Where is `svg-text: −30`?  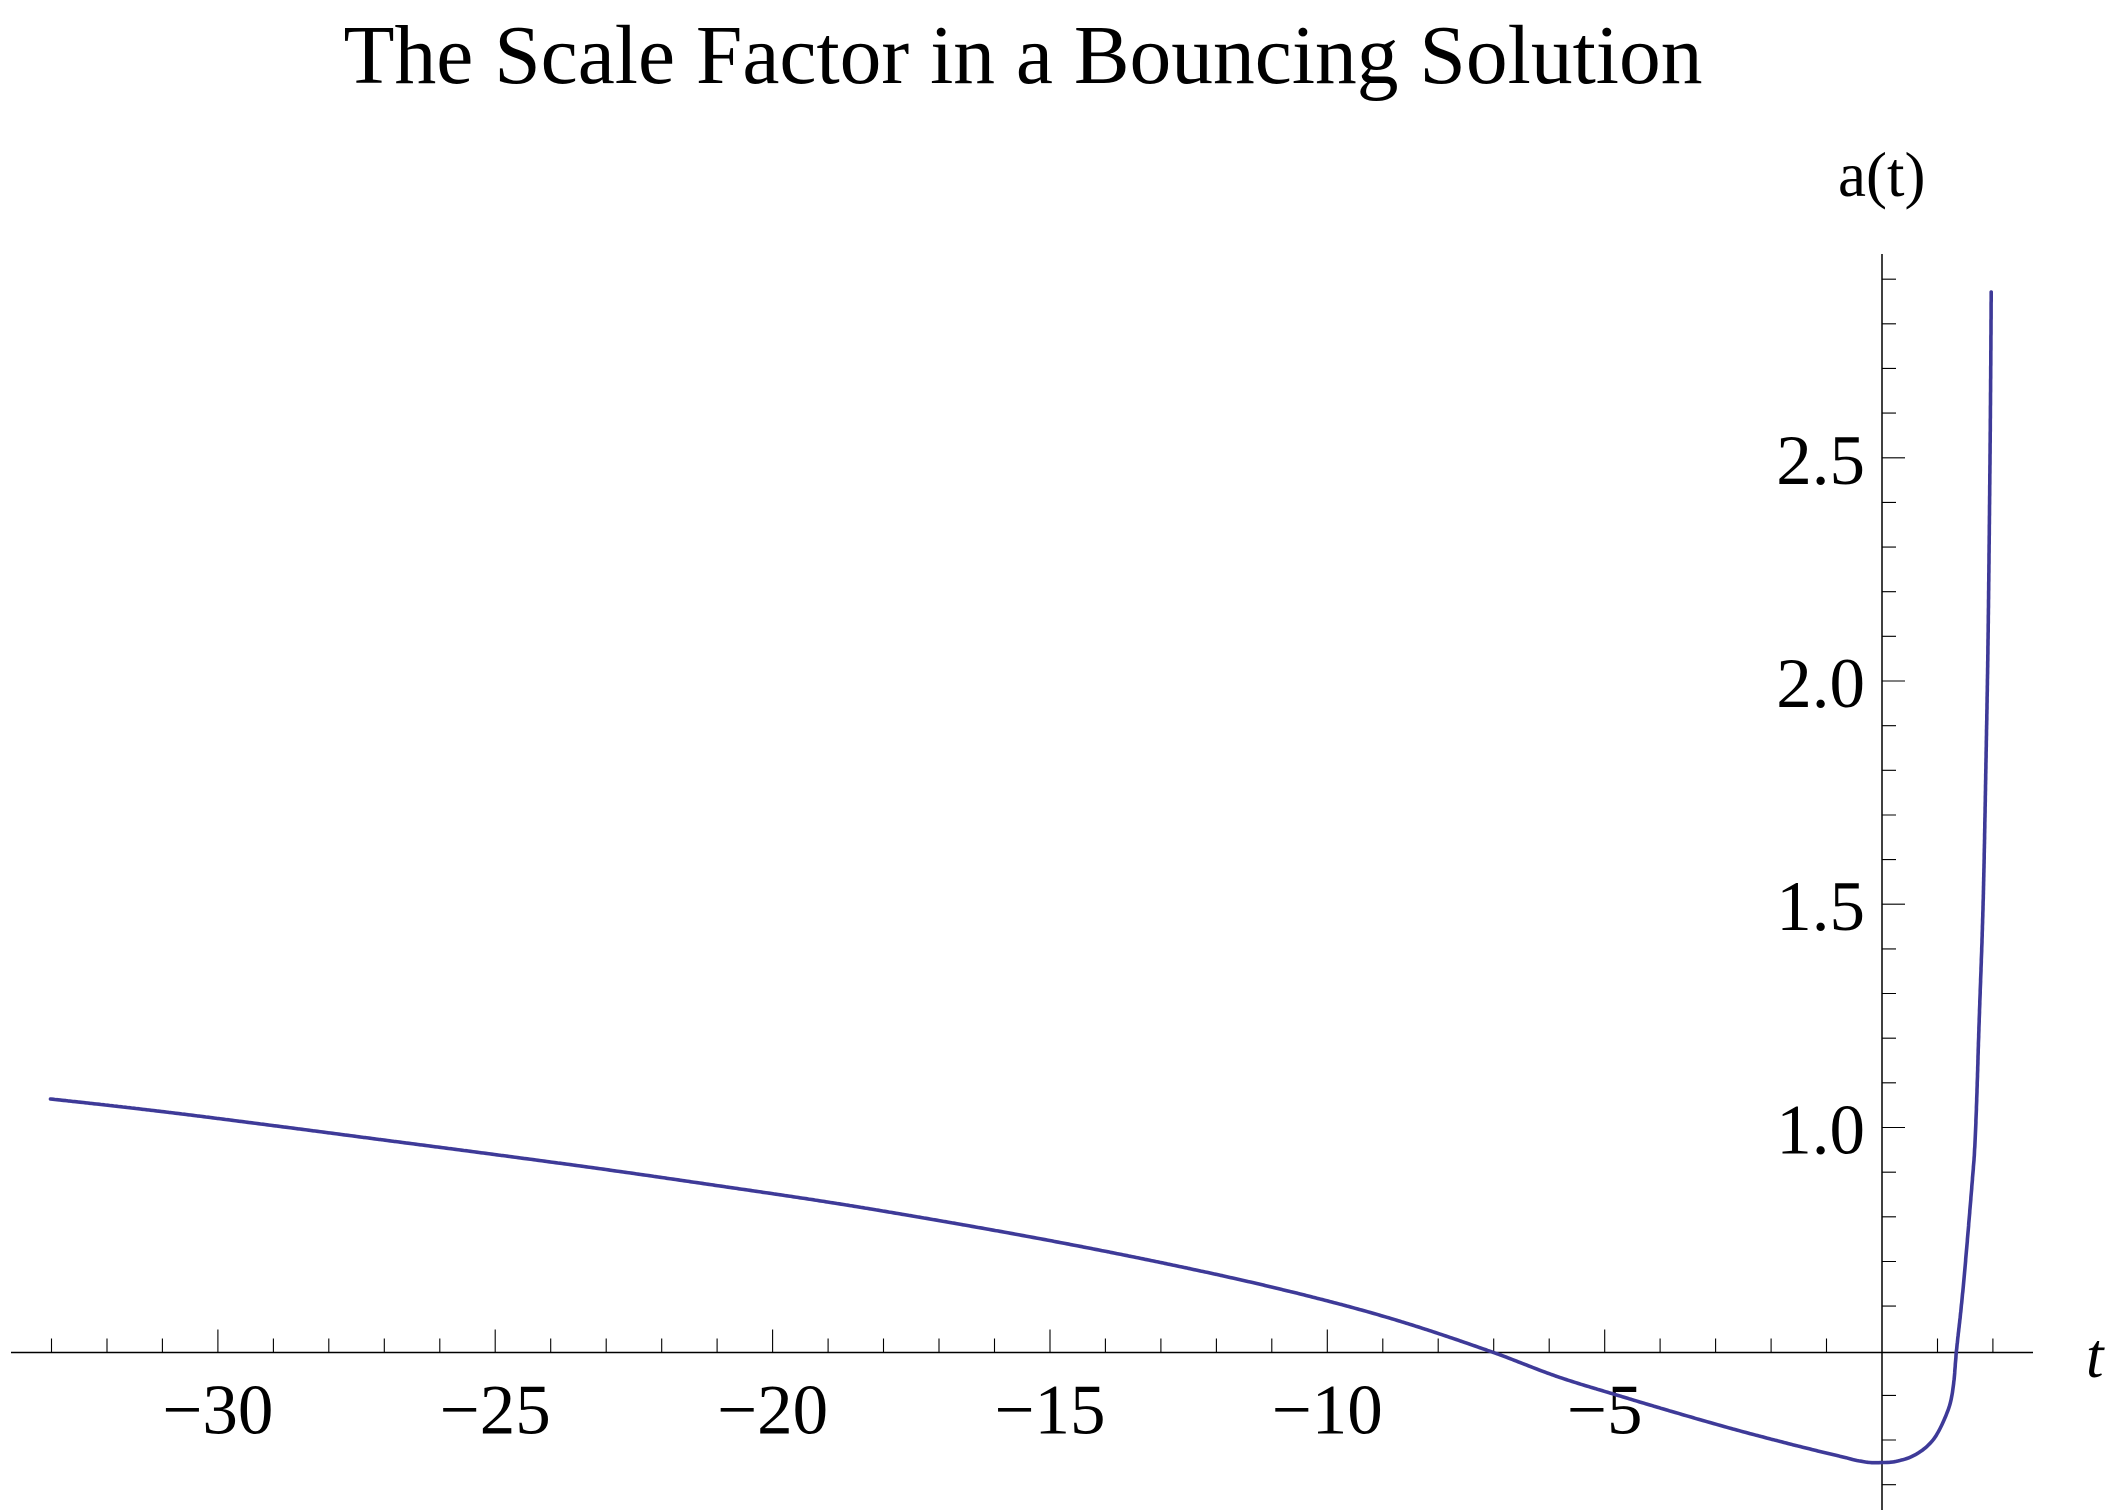 svg-text: −30 is located at coordinates (217, 1411).